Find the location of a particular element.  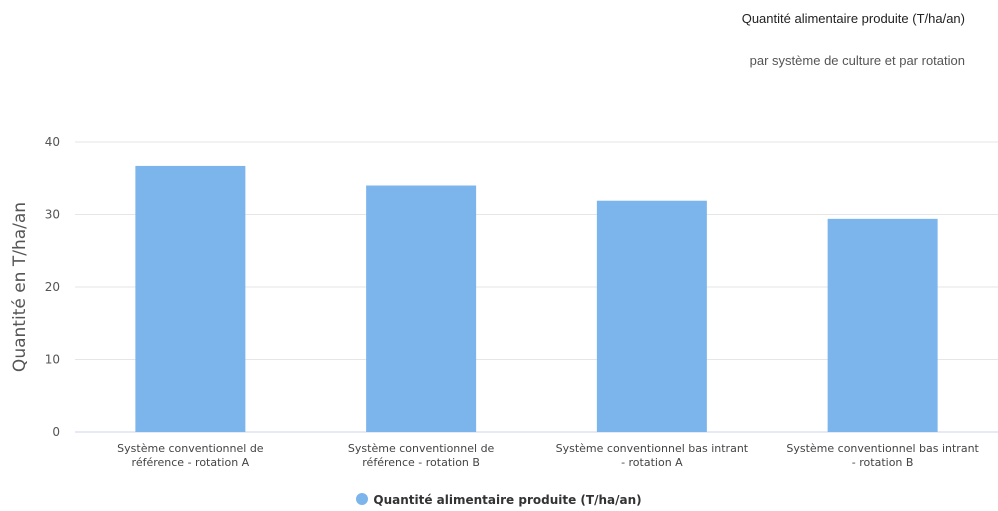

y-tick-label: 30 is located at coordinates (52, 215).